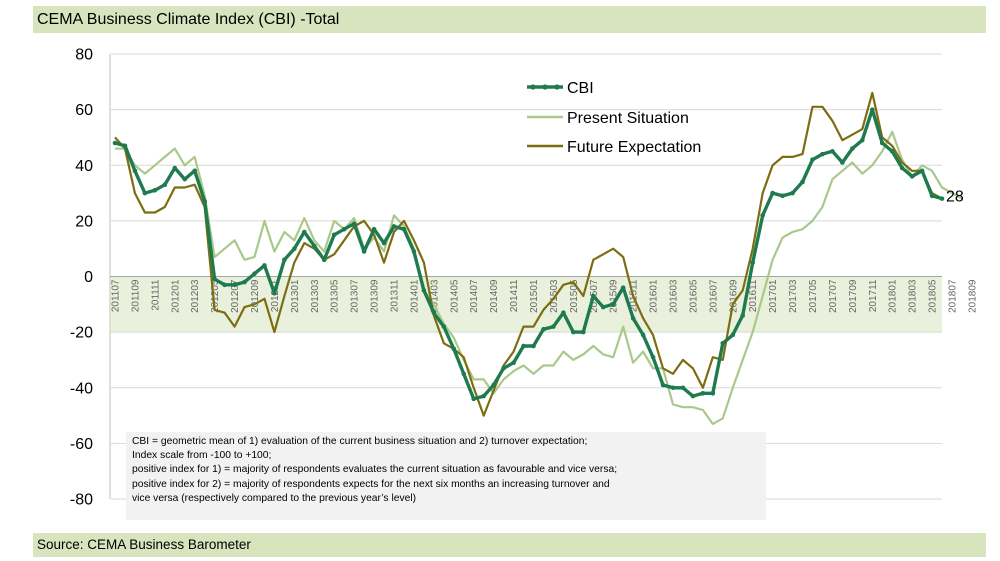 This screenshot has width=1000, height=561. Describe the element at coordinates (84, 55) in the screenshot. I see `y-tick-label: 80` at that location.